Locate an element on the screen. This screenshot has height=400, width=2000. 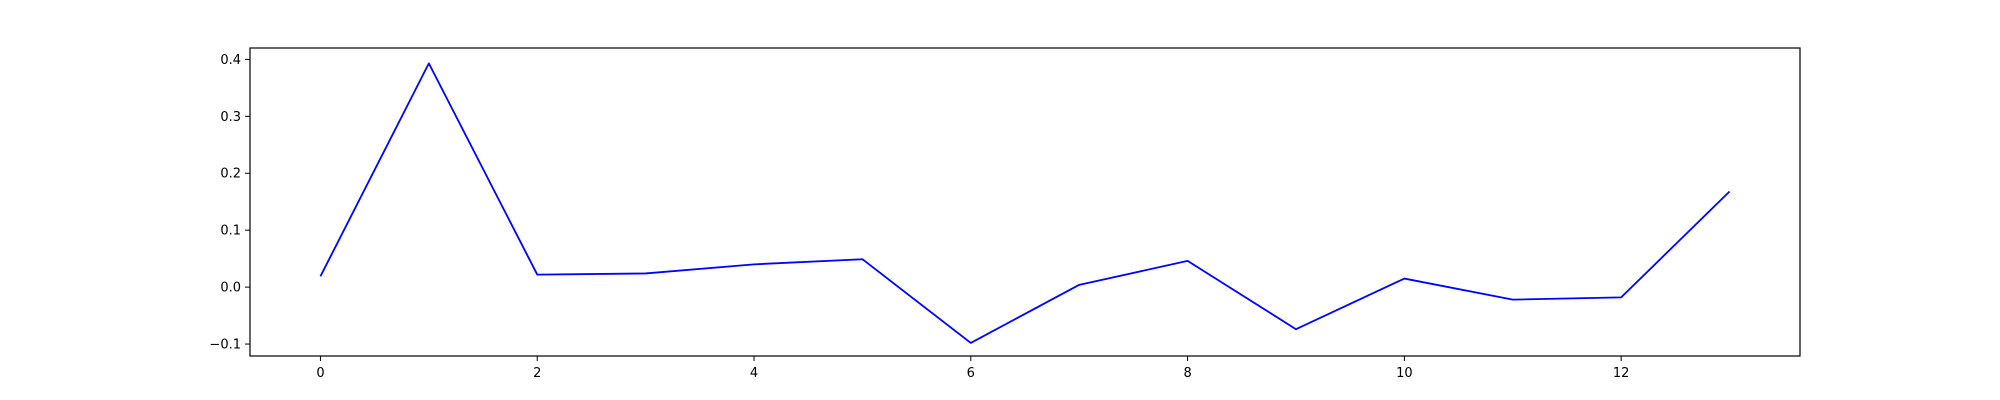
x-tick-label: 10 is located at coordinates (1404, 373).